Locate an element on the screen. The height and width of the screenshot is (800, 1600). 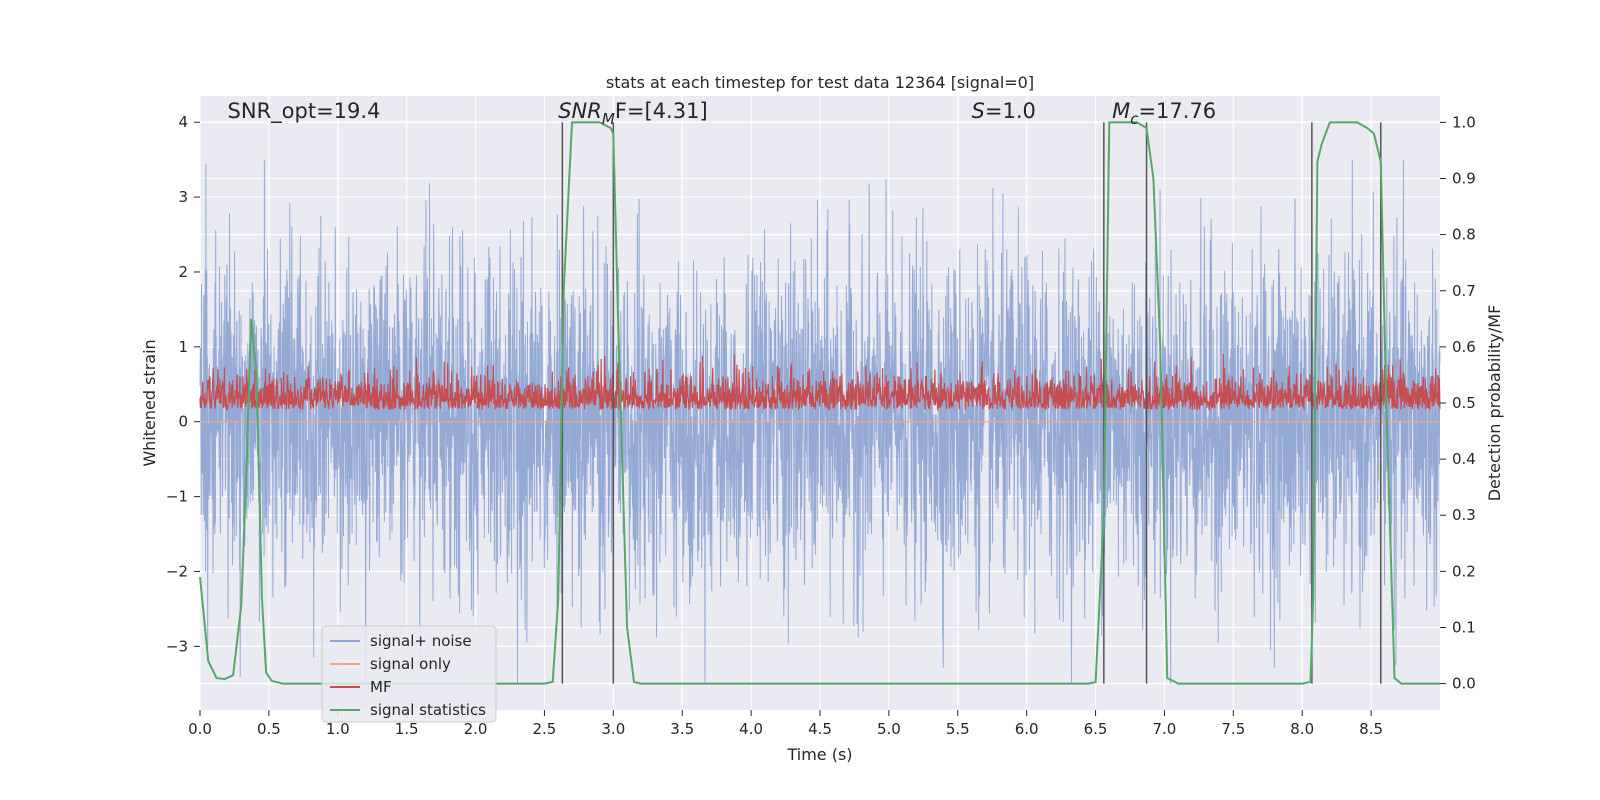
legend-label: signal+ noise is located at coordinates (421, 641).